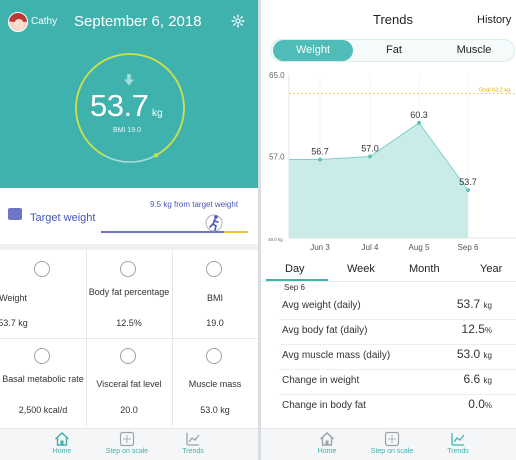 The image size is (516, 460). Describe the element at coordinates (129, 247) in the screenshot. I see `section-separator` at that location.